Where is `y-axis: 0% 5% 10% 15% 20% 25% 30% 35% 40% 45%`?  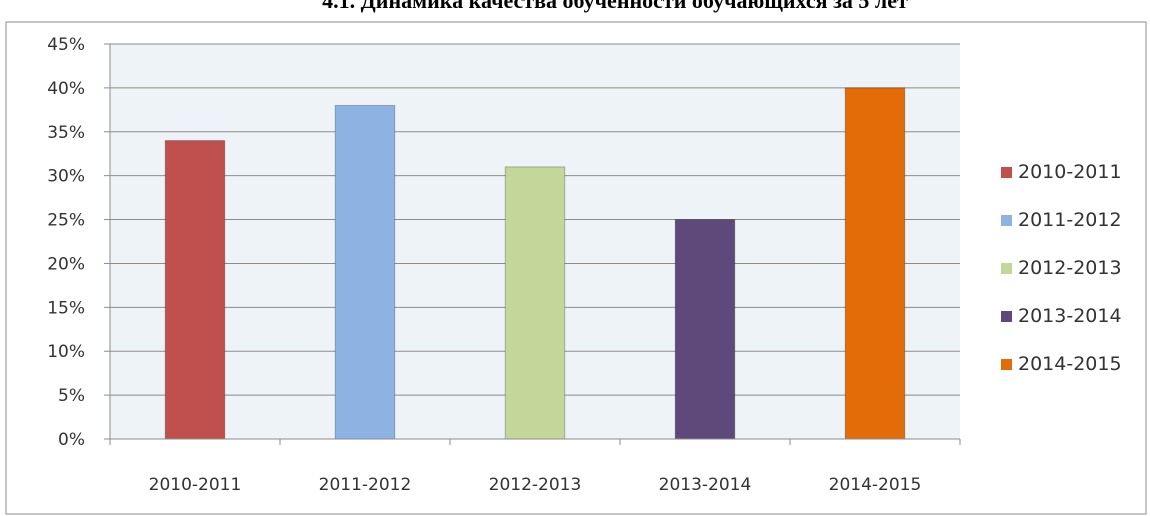
y-axis: 0% 5% 10% 15% 20% 25% 30% 35% 40% 45% is located at coordinates (79, 242).